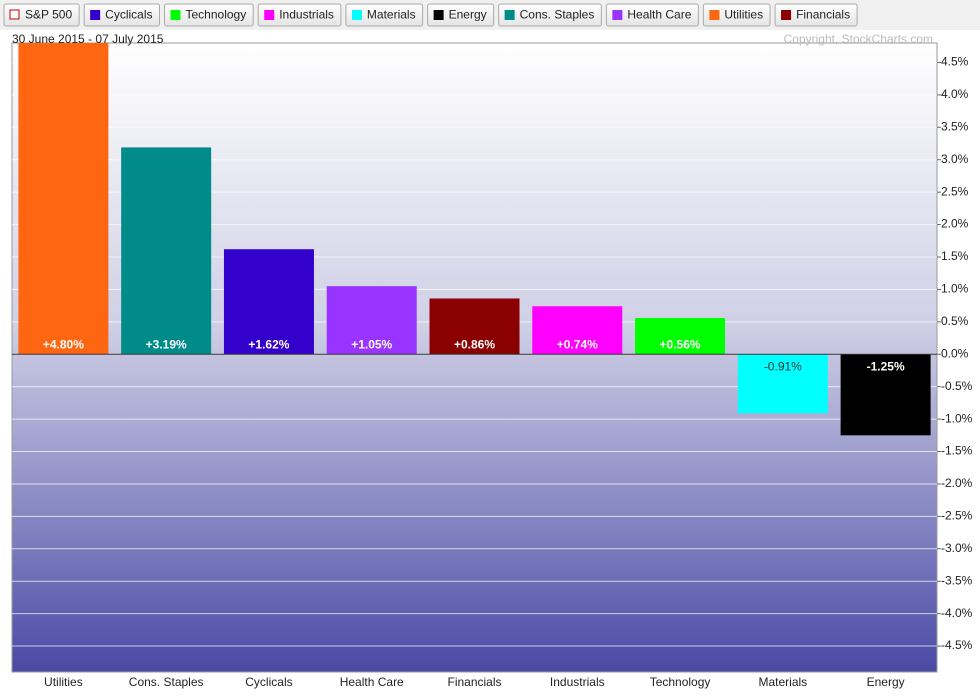  What do you see at coordinates (955, 62) in the screenshot?
I see `y-tick-label: 4.5%` at bounding box center [955, 62].